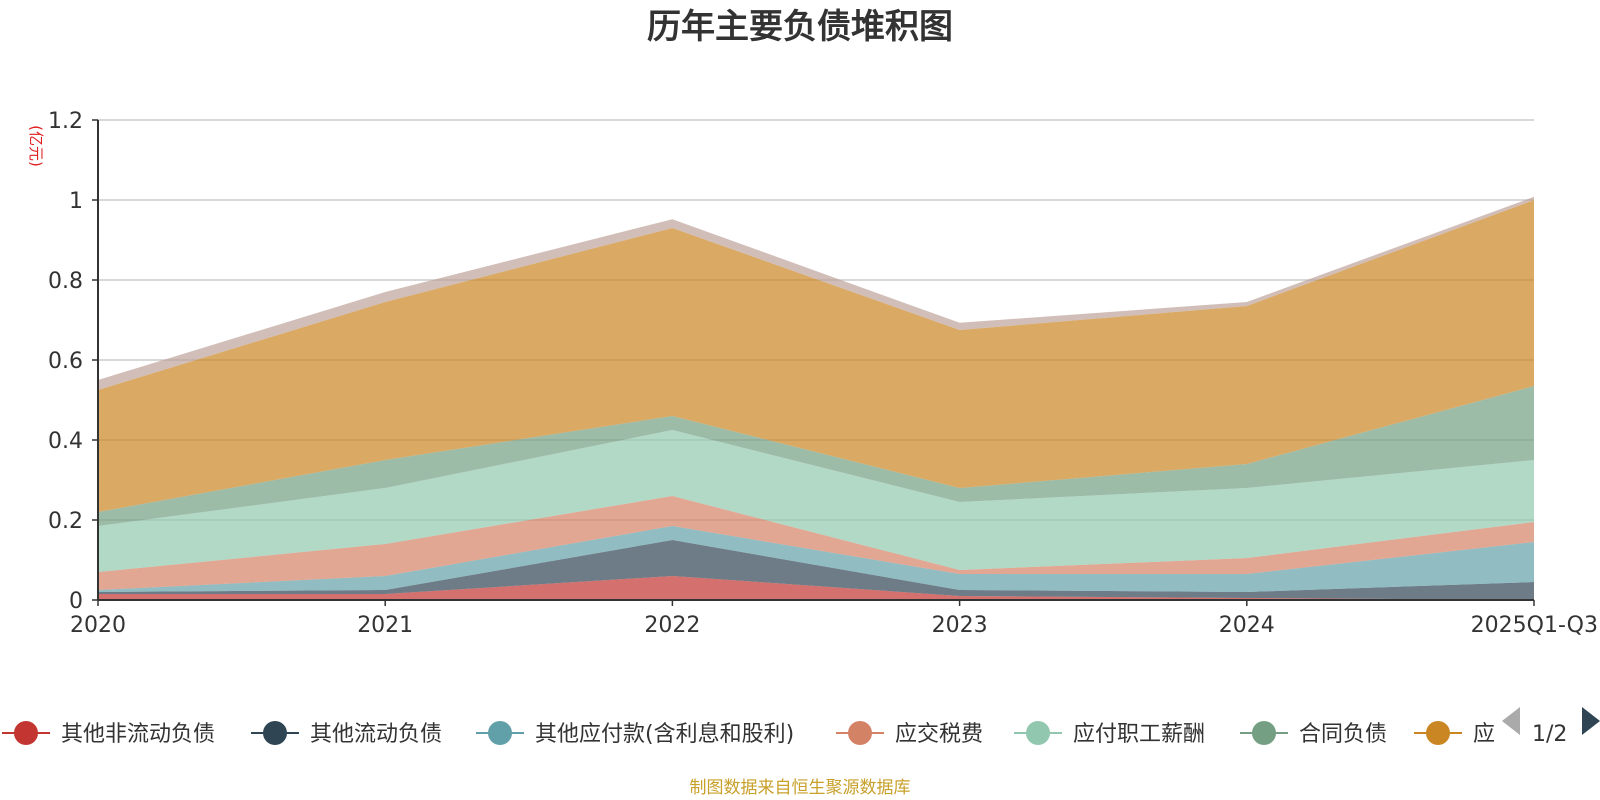 The image size is (1600, 800). I want to click on legend-item: 合同负债, so click(1313, 734).